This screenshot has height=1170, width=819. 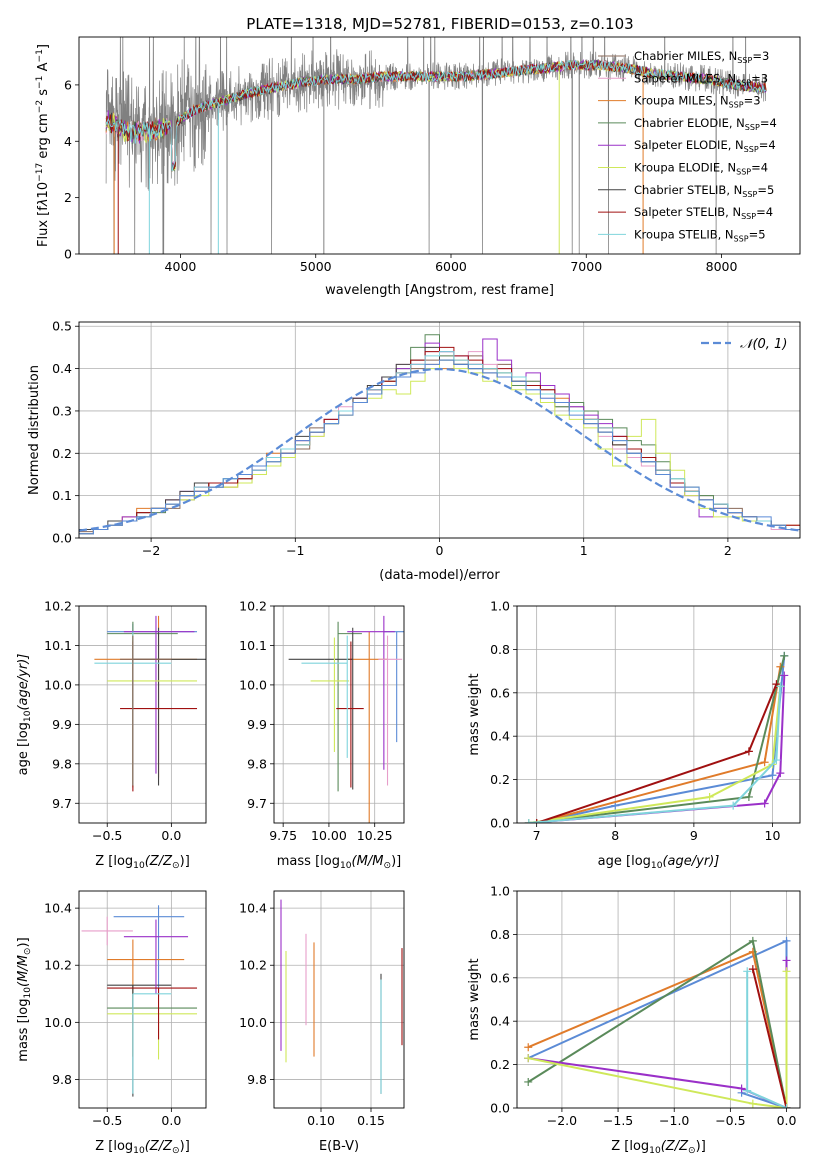 What do you see at coordinates (171, 1120) in the screenshot?
I see `x-tick-label: 0.0` at bounding box center [171, 1120].